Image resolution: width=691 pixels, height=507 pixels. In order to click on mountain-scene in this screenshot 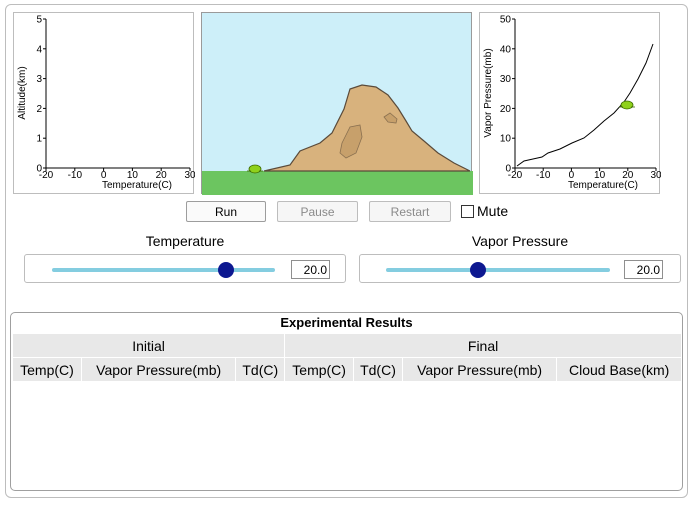, I will do `click(337, 103)`.